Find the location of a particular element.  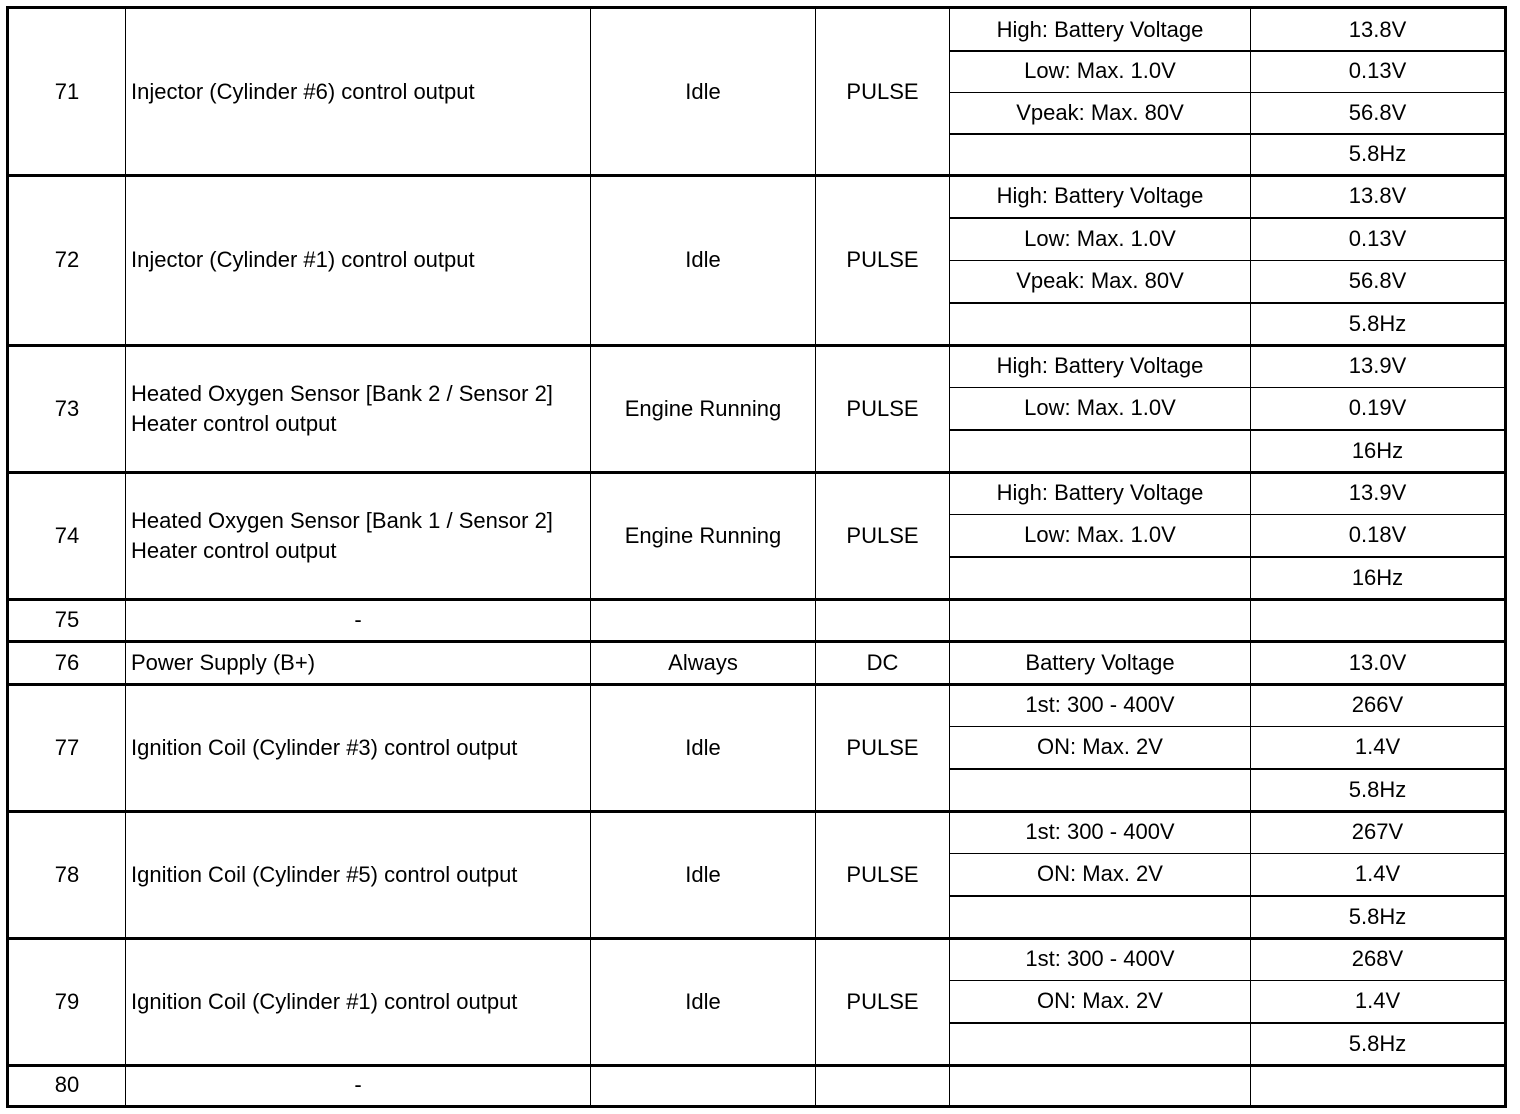

pin-cell: 78 is located at coordinates (67, 874).